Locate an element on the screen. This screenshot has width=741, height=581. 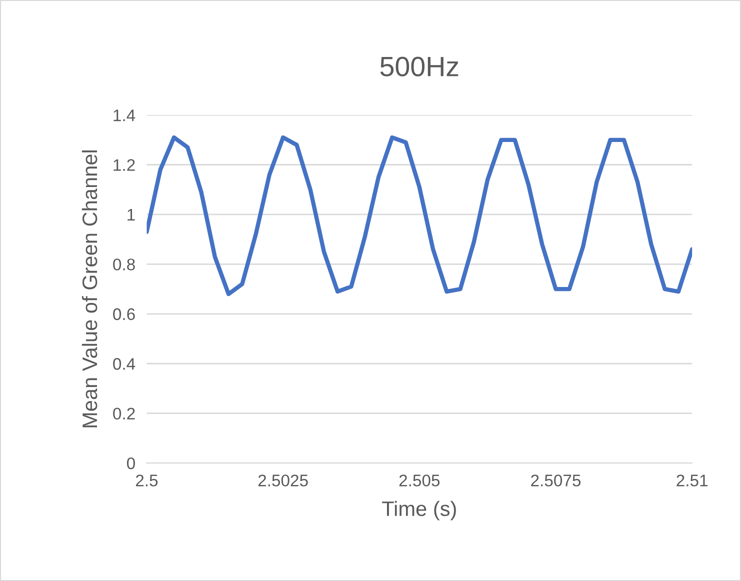
x-tick-label: 2.505 is located at coordinates (419, 480).